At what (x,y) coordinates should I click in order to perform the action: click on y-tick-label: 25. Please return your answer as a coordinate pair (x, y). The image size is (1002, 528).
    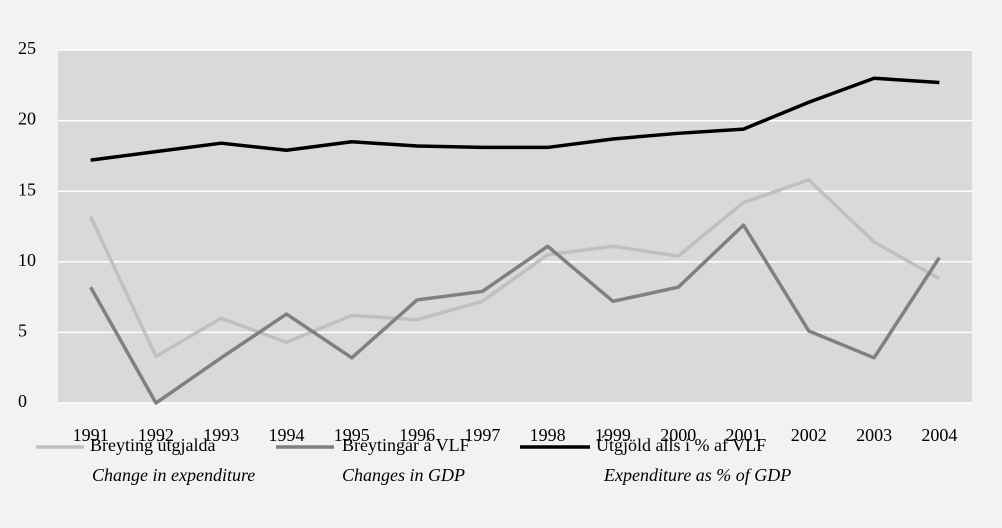
    Looking at the image, I should click on (27, 48).